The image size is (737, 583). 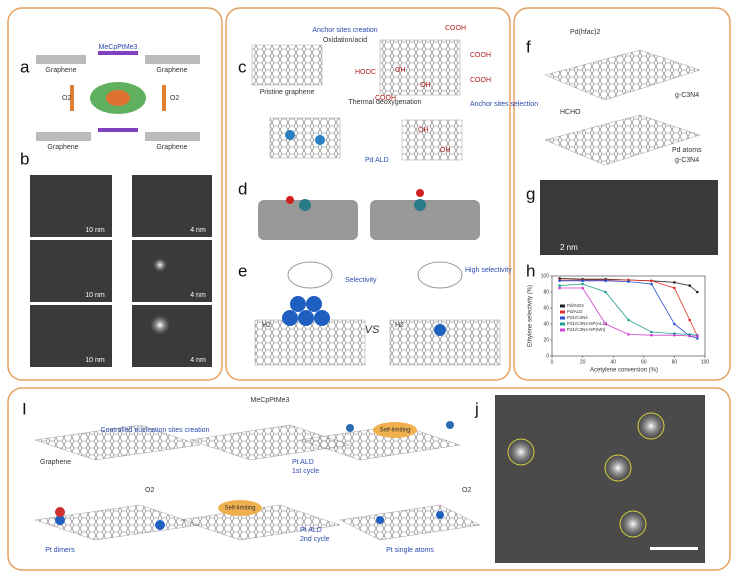 I want to click on panel-label: d, so click(x=242, y=188).